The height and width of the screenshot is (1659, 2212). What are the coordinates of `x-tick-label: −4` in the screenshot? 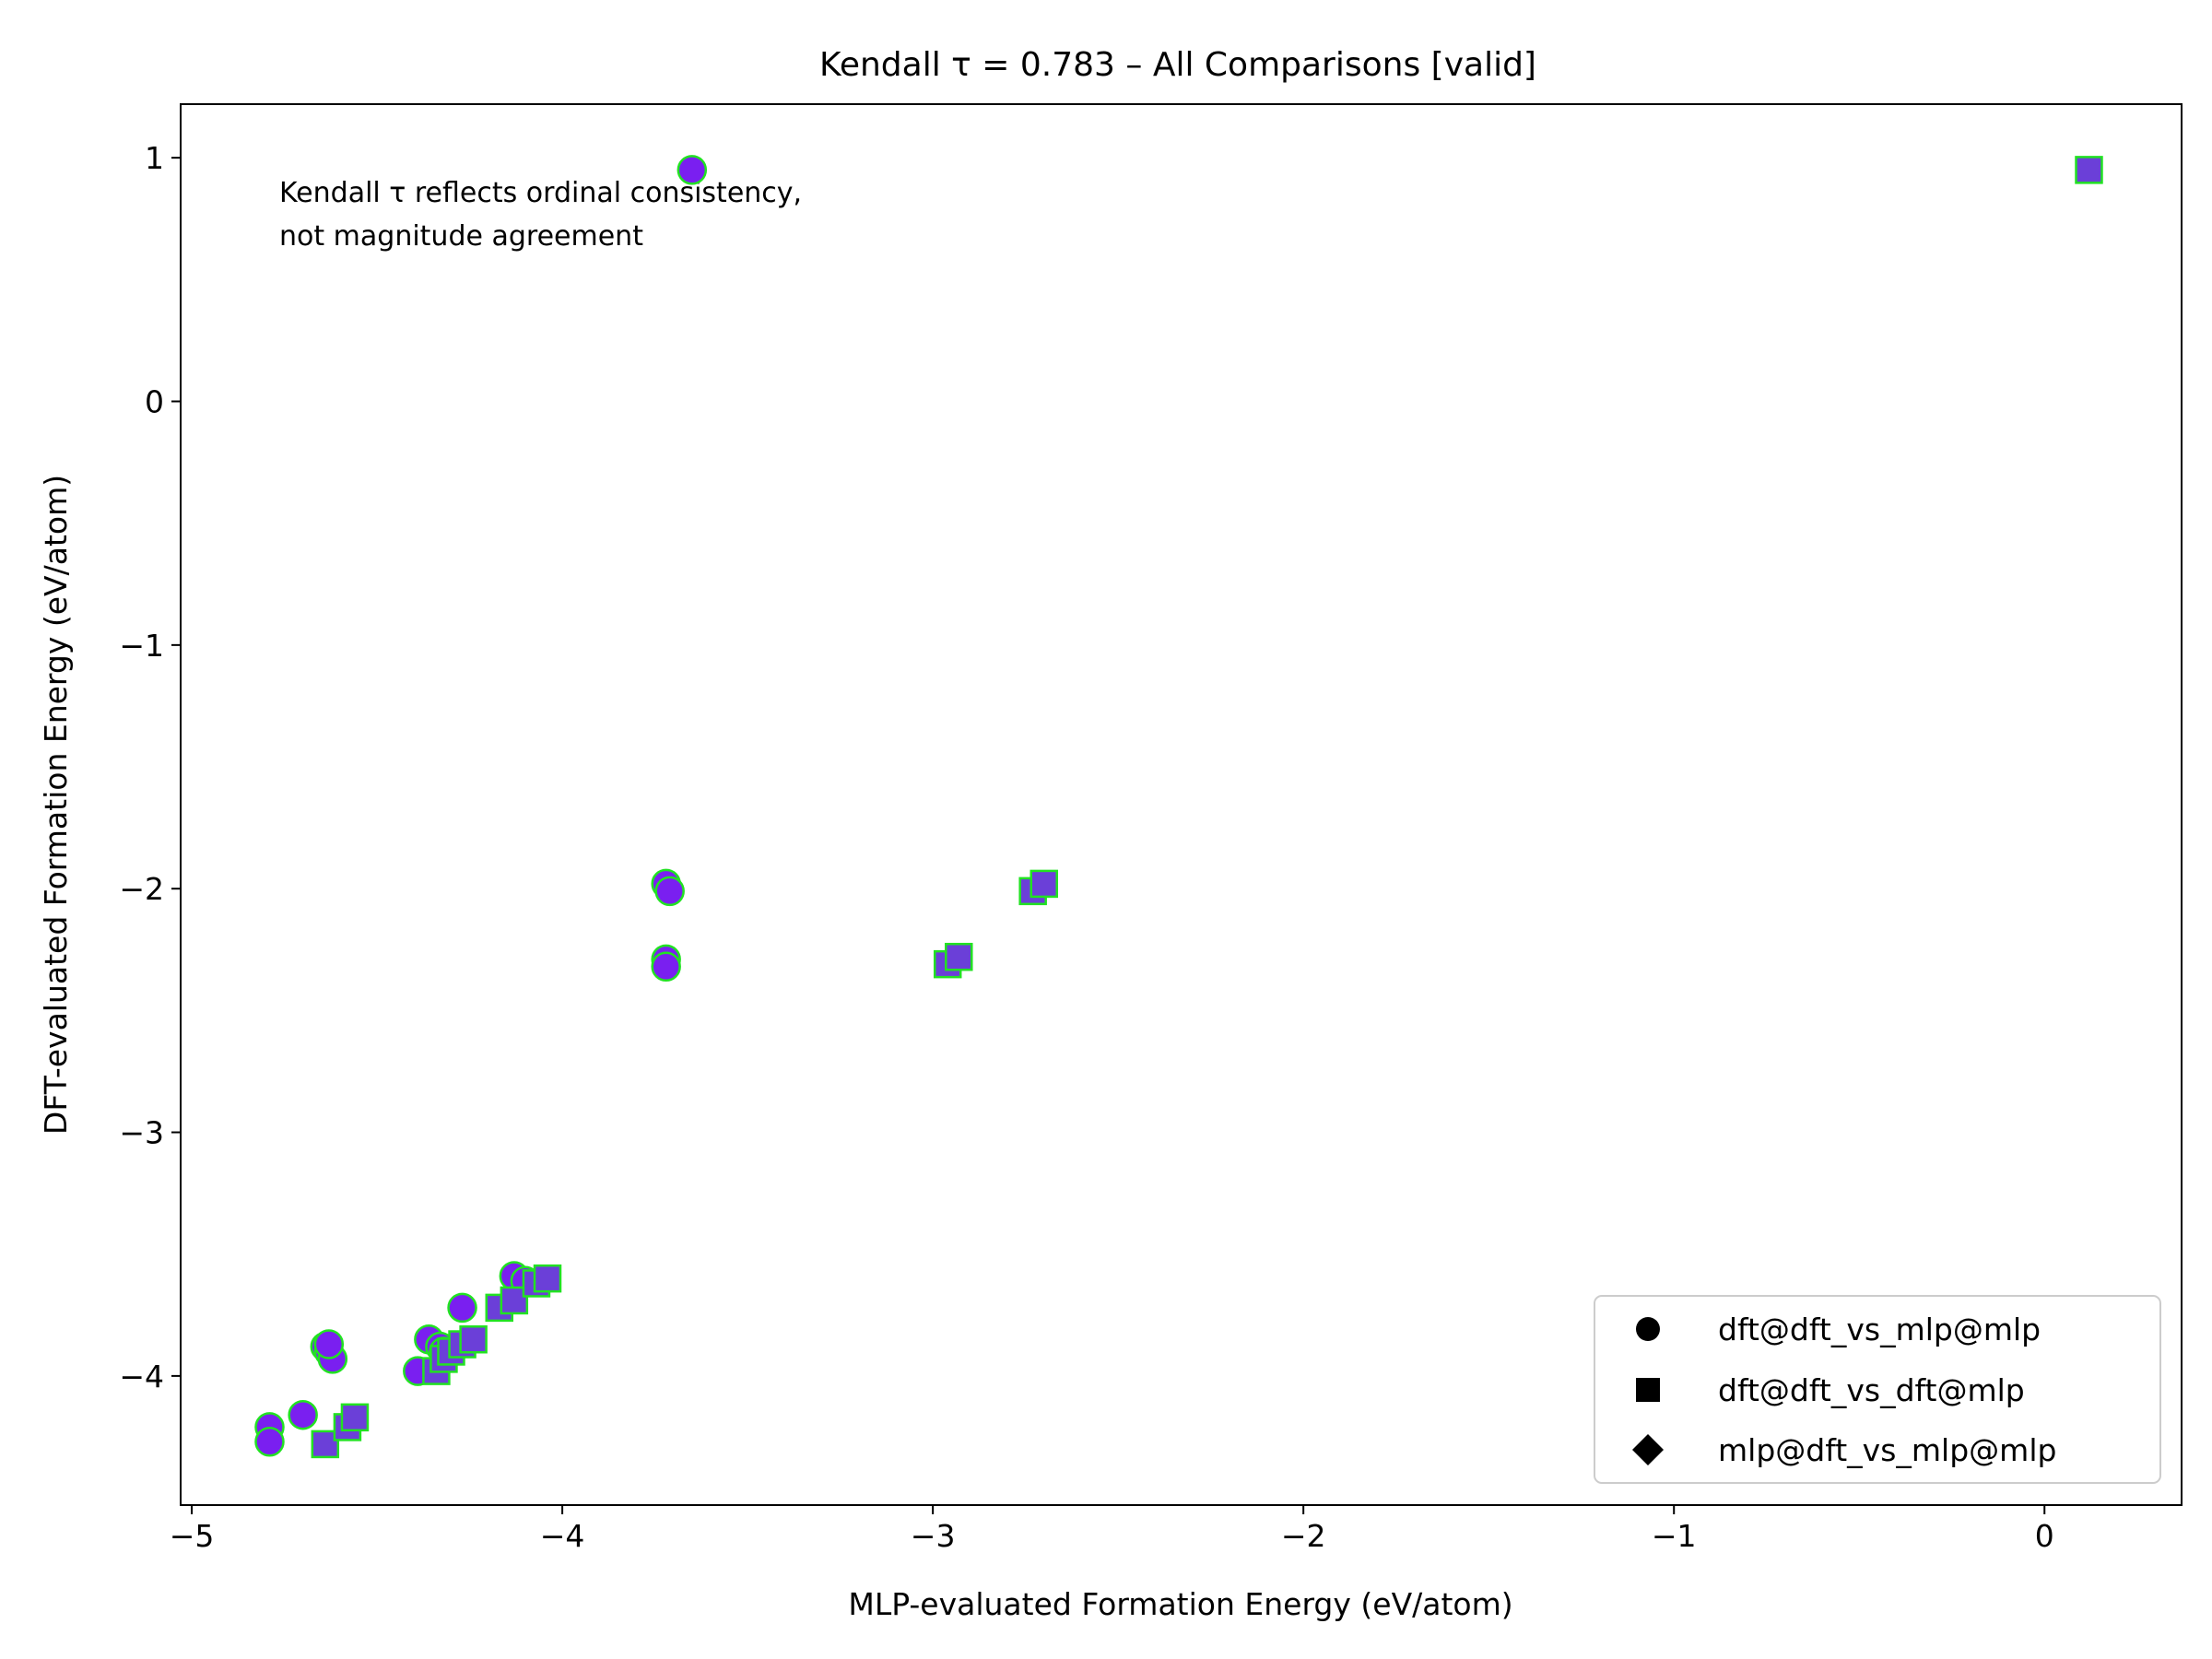 It's located at (562, 1536).